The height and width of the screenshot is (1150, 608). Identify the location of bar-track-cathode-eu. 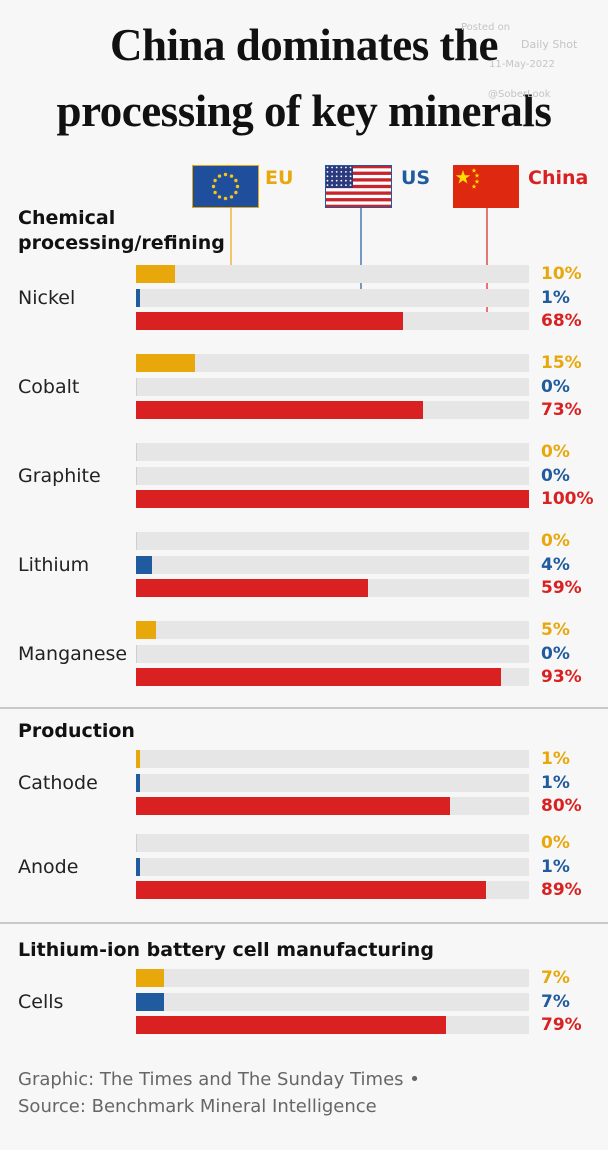
(332, 759).